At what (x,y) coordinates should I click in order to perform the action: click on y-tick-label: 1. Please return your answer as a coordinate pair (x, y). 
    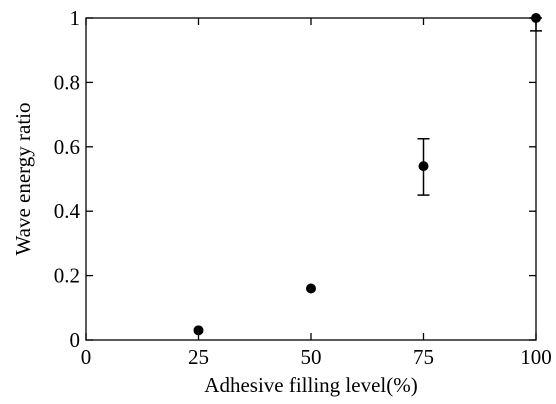
    Looking at the image, I should click on (75, 18).